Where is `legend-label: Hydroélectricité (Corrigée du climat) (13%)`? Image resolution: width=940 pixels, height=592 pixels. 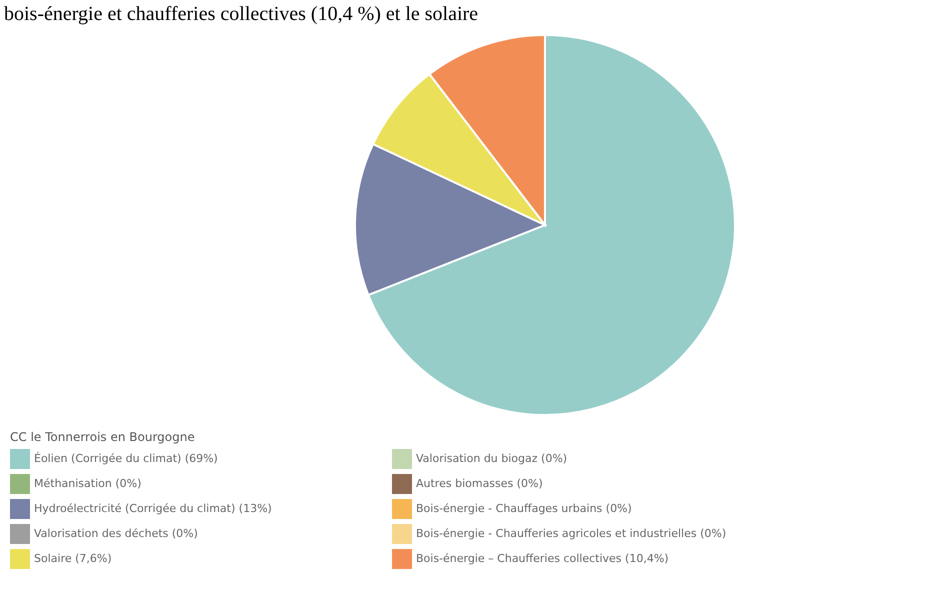
legend-label: Hydroélectricité (Corrigée du climat) (13%) is located at coordinates (153, 508).